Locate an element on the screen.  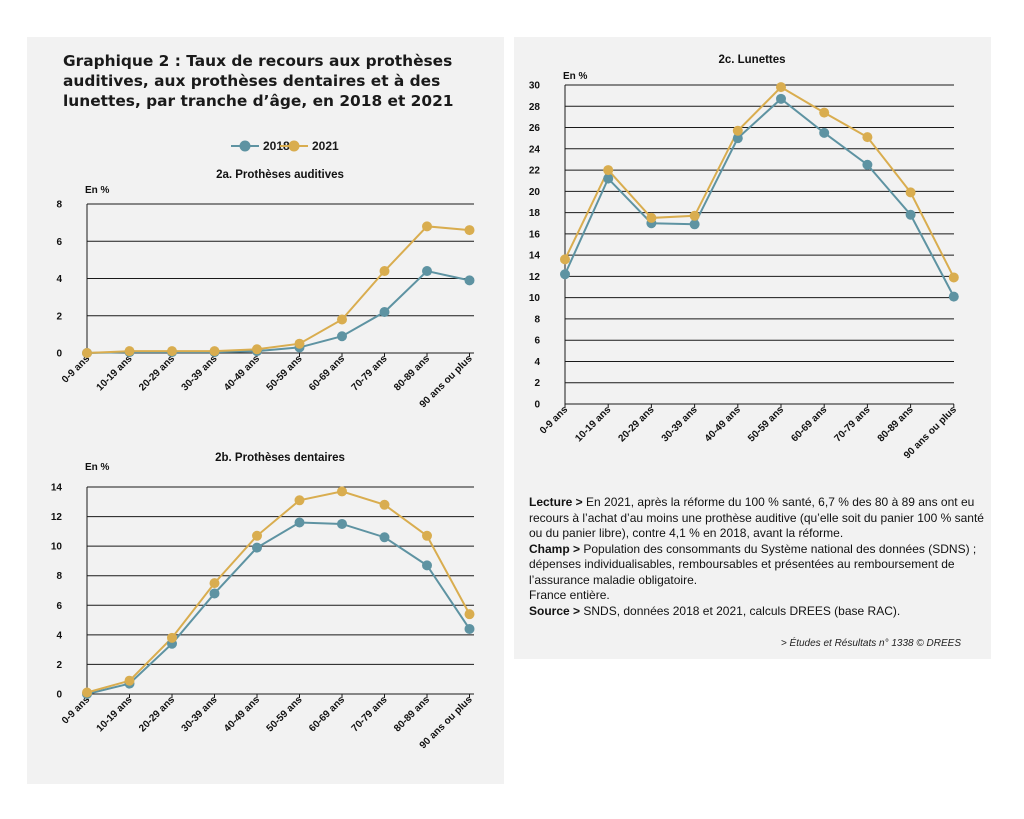
y-tick-2b-6: 6 is located at coordinates (59, 606).